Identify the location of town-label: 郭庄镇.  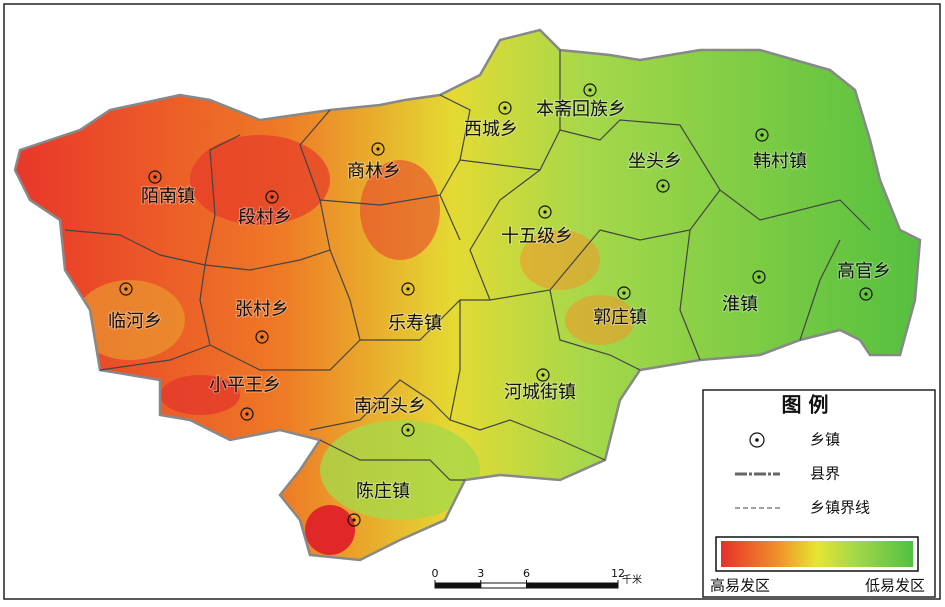
(620, 317).